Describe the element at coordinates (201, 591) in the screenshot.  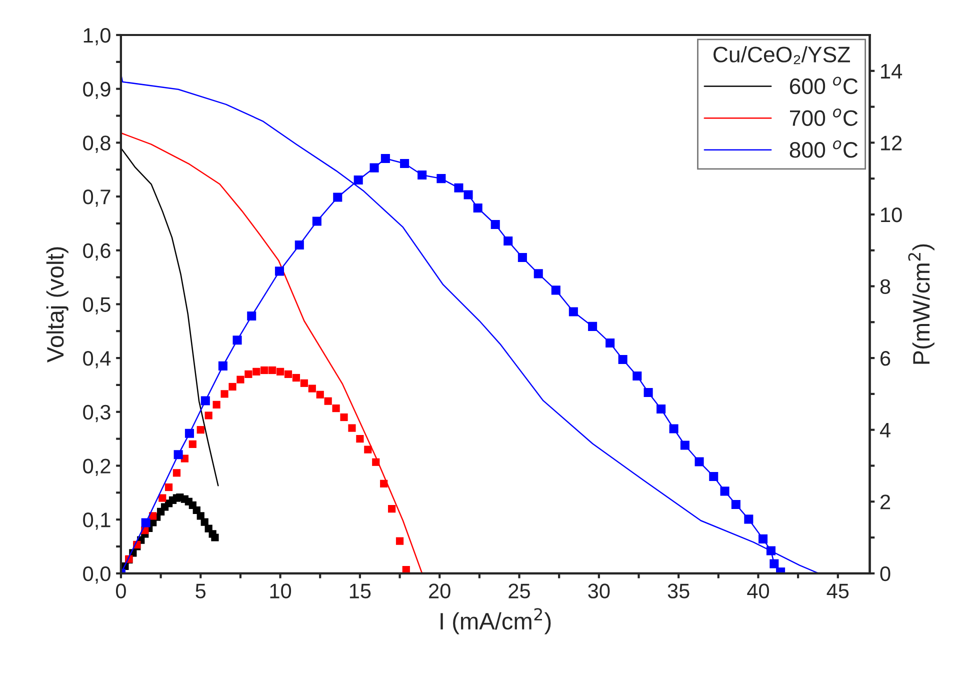
I see `x-tick-label: 5` at that location.